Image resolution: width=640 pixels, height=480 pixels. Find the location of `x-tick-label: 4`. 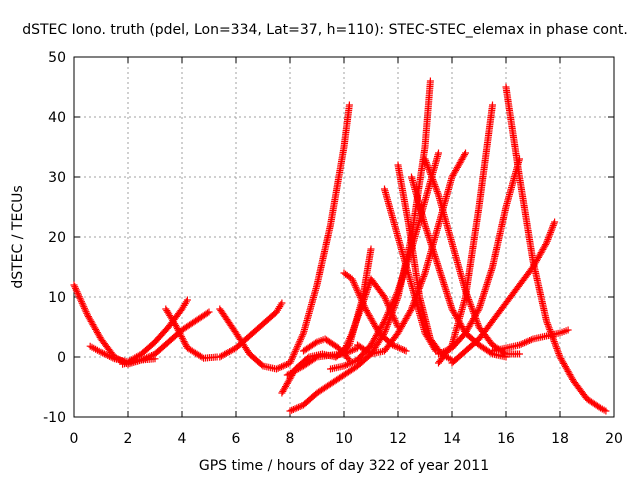

x-tick-label: 4 is located at coordinates (182, 439).